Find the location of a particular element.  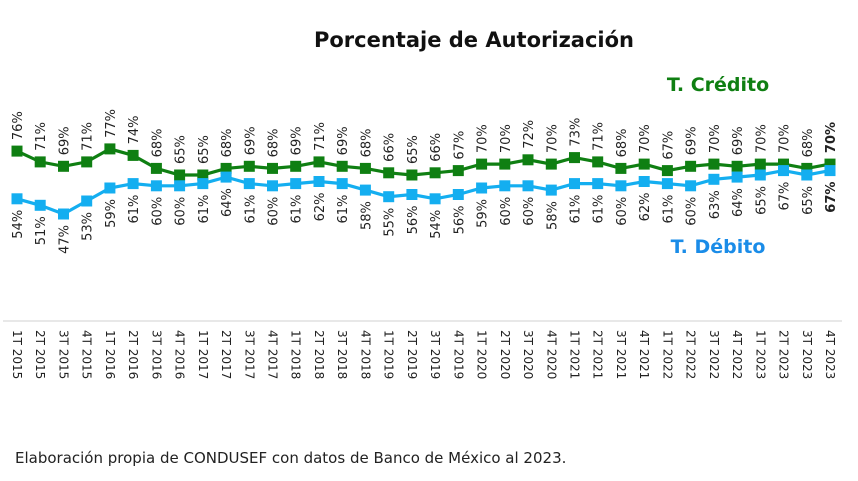

data-label-debit: 62% is located at coordinates (645, 207).